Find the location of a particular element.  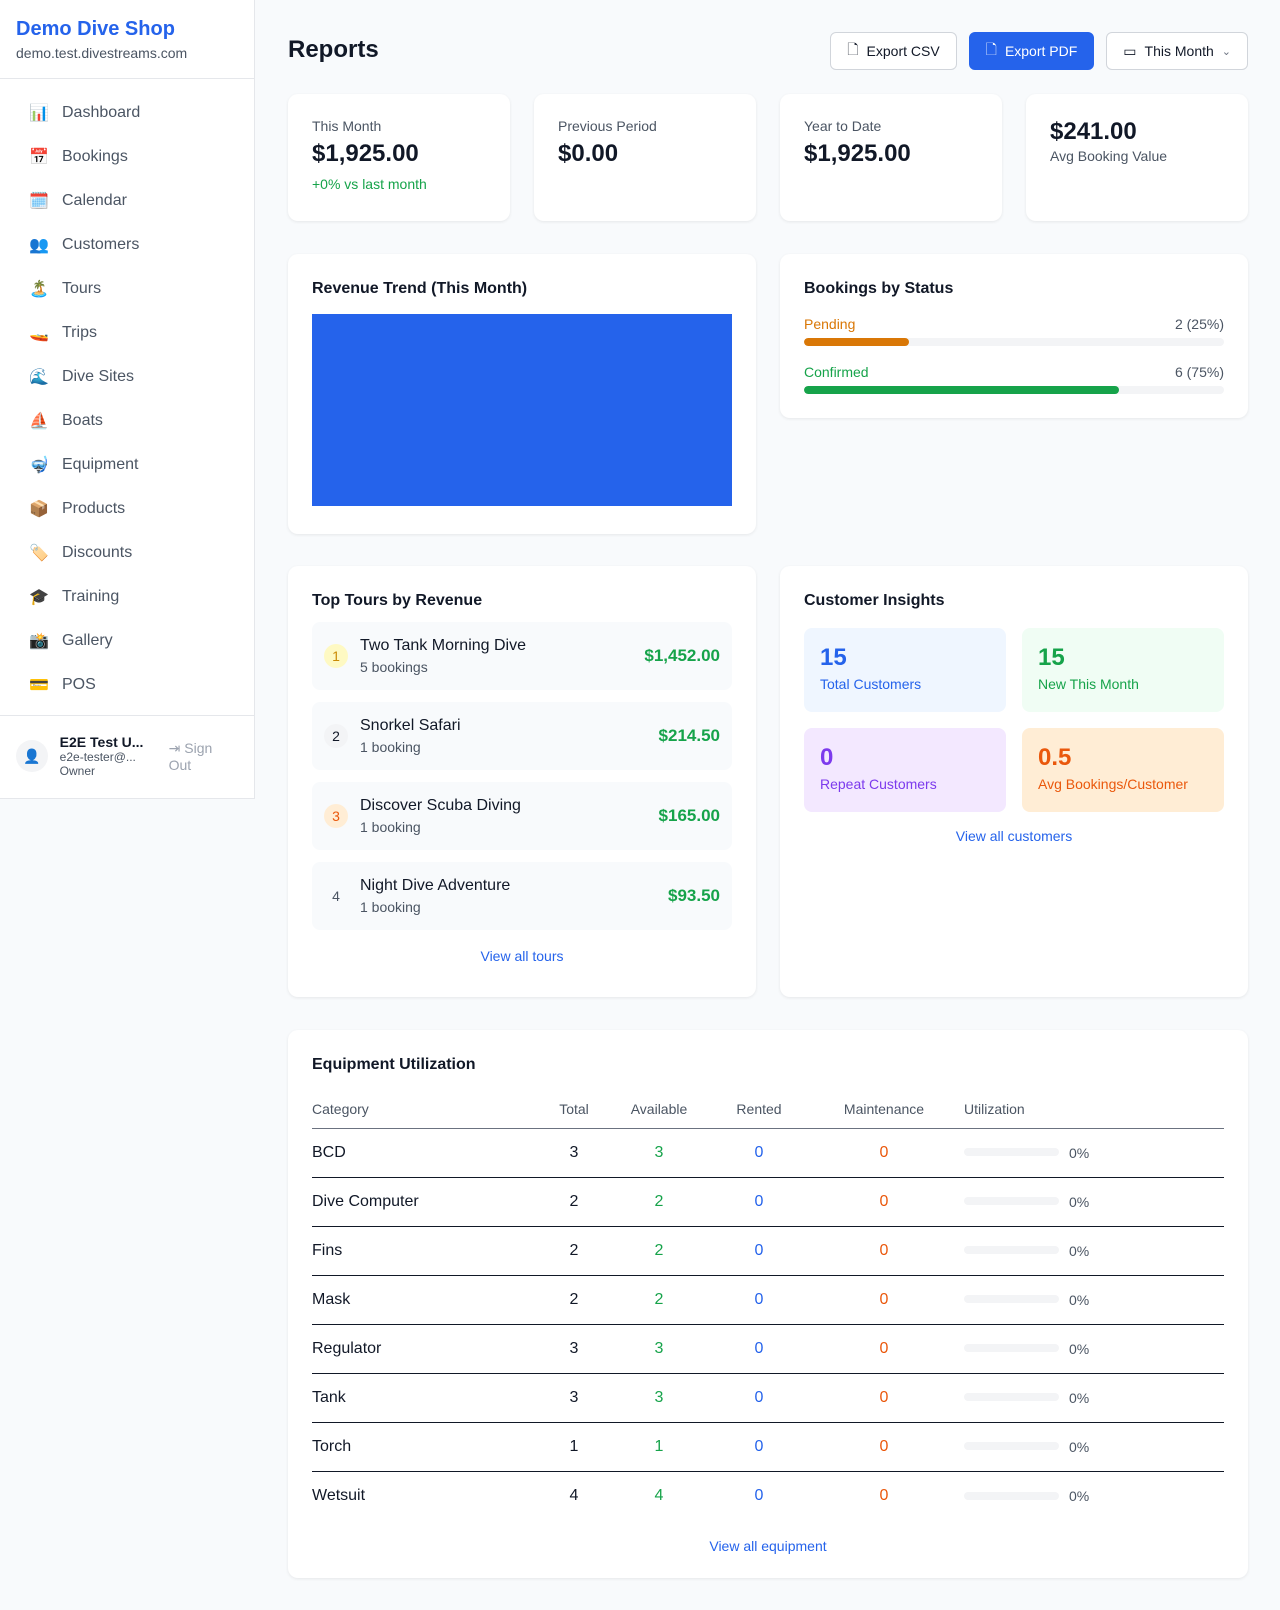

export-pdf-button: 🗋 Export PDF is located at coordinates (1031, 51).